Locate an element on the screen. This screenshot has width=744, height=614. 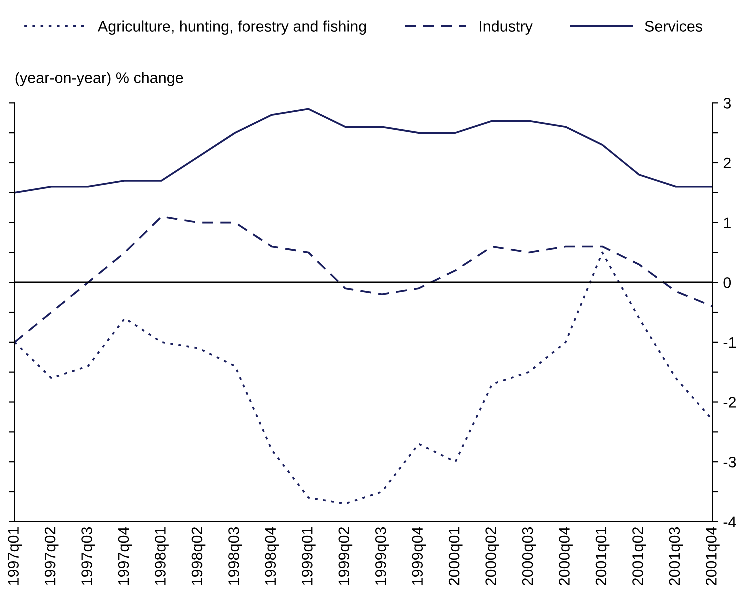
x-tick-label: 1997q03 is located at coordinates (89, 556).